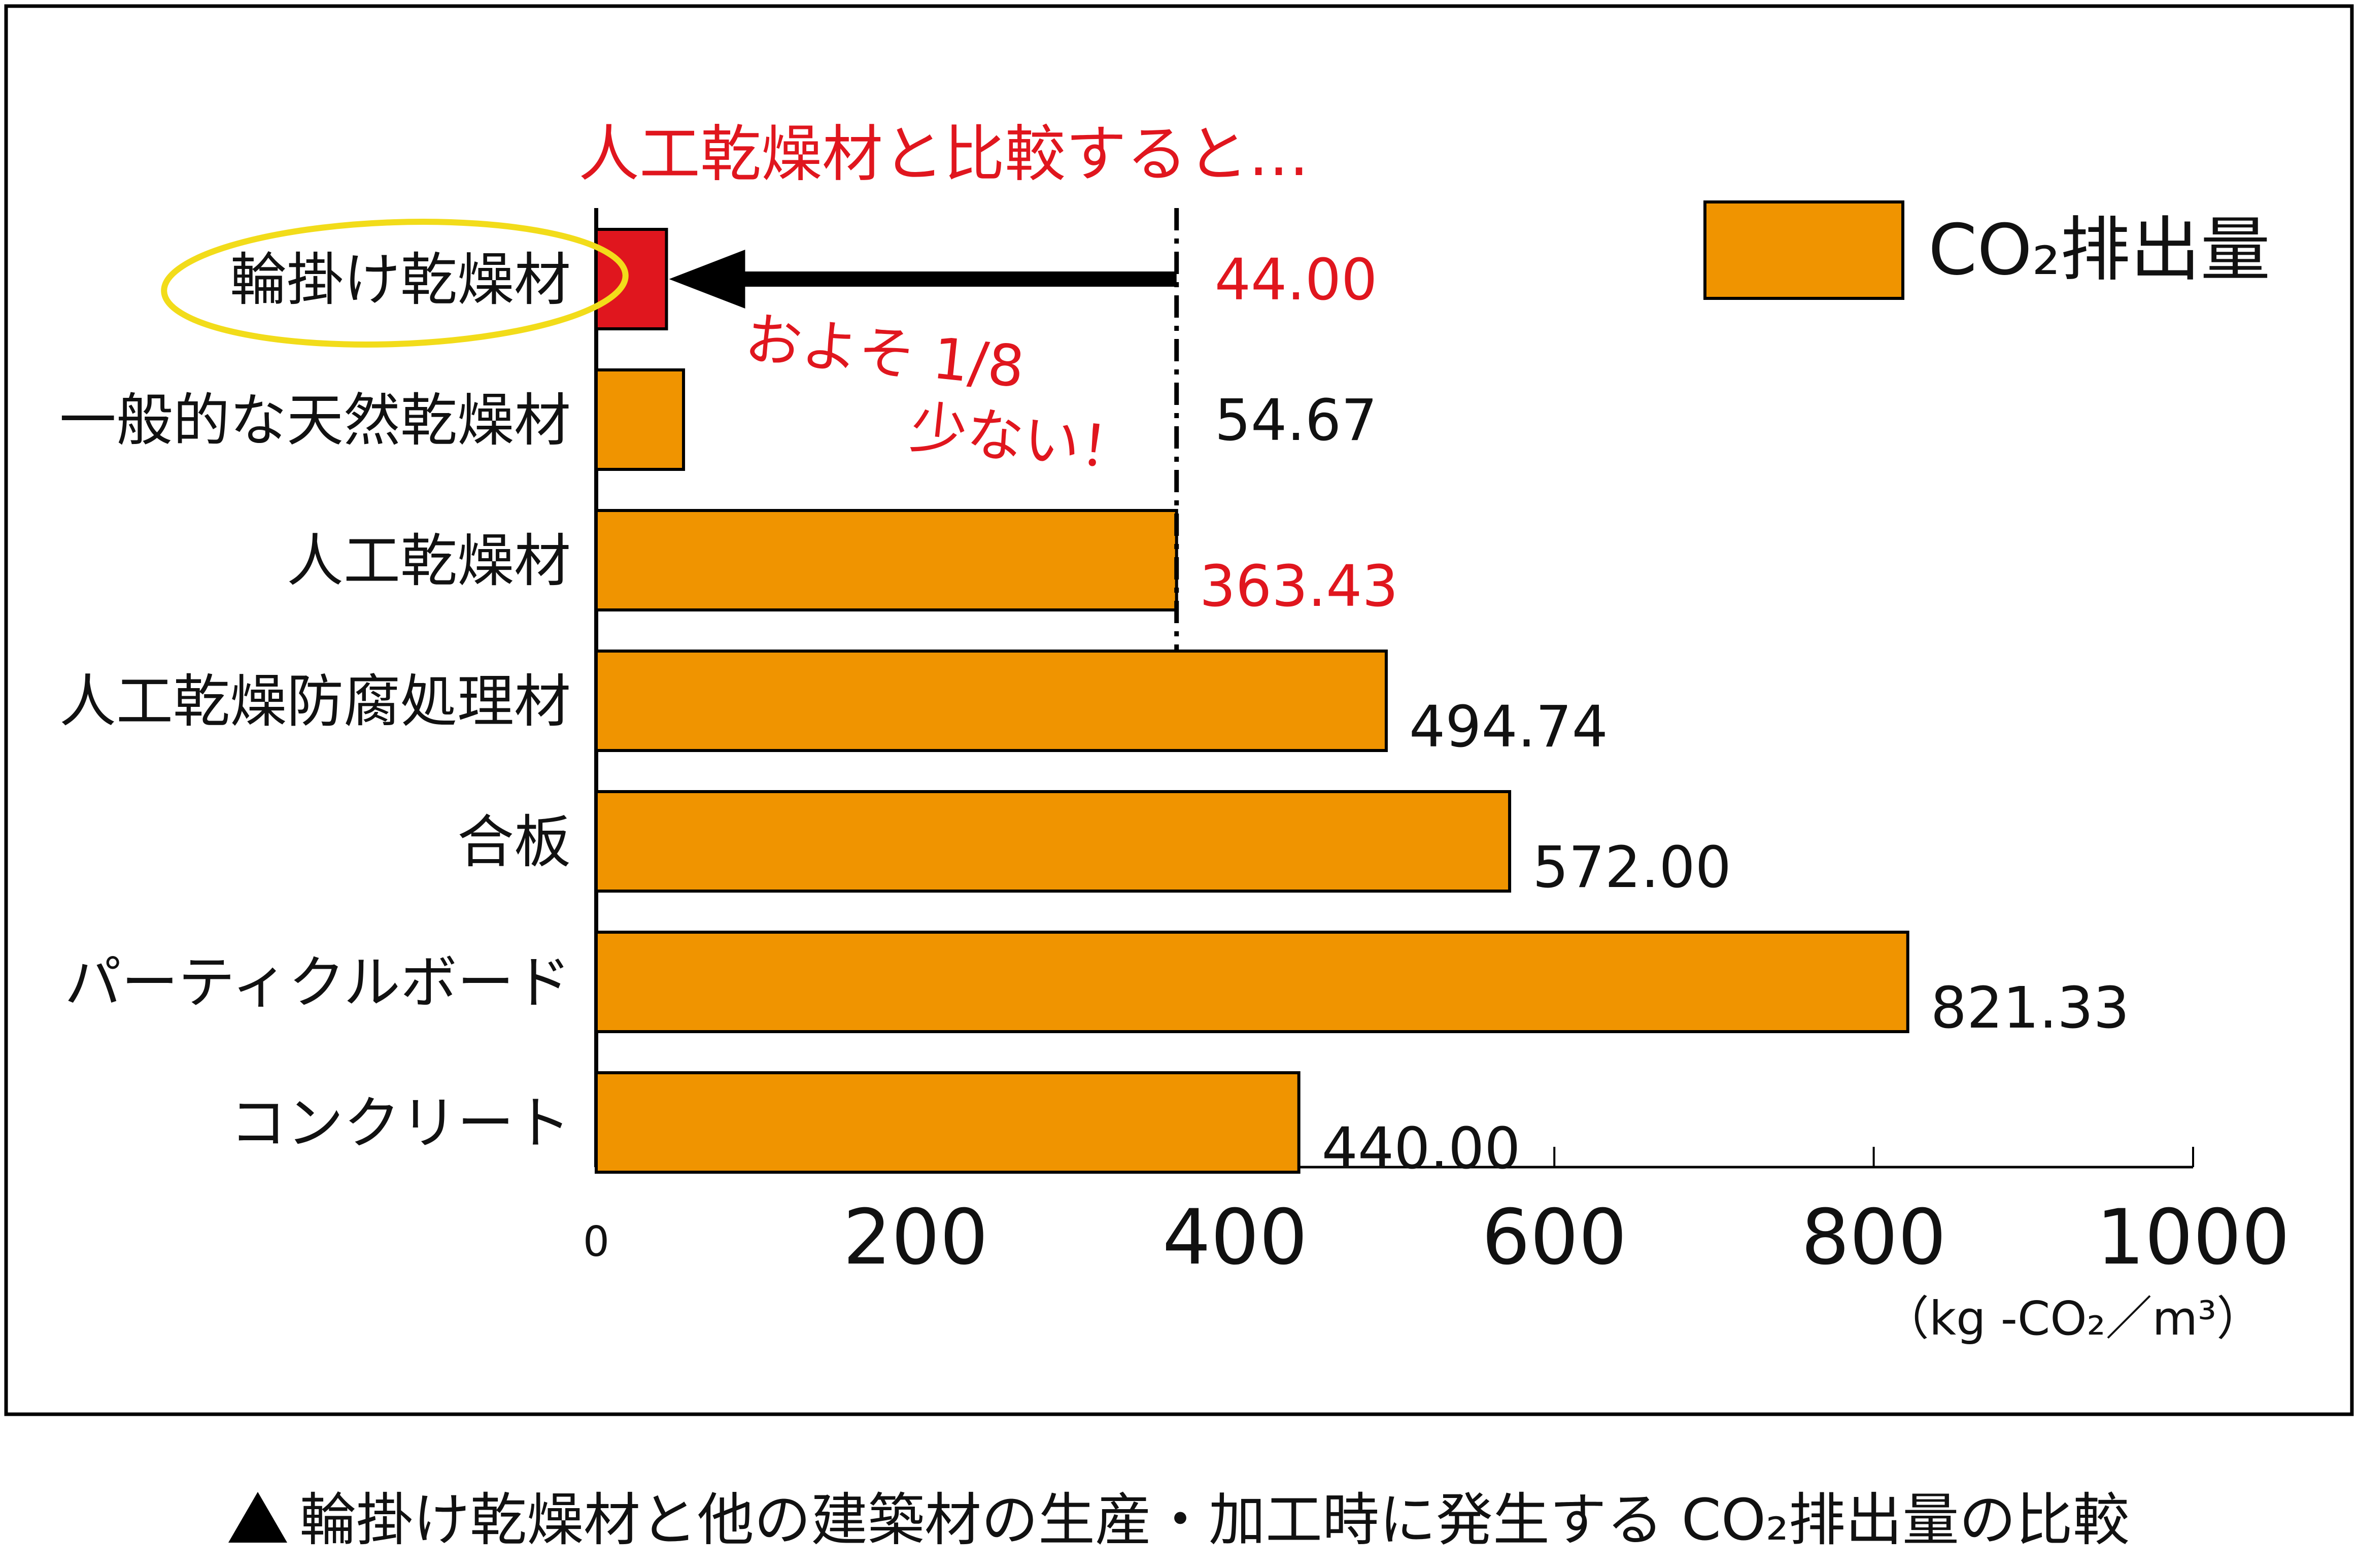  I want to click on category-label: 輪掛け乾燥材, so click(400, 280).